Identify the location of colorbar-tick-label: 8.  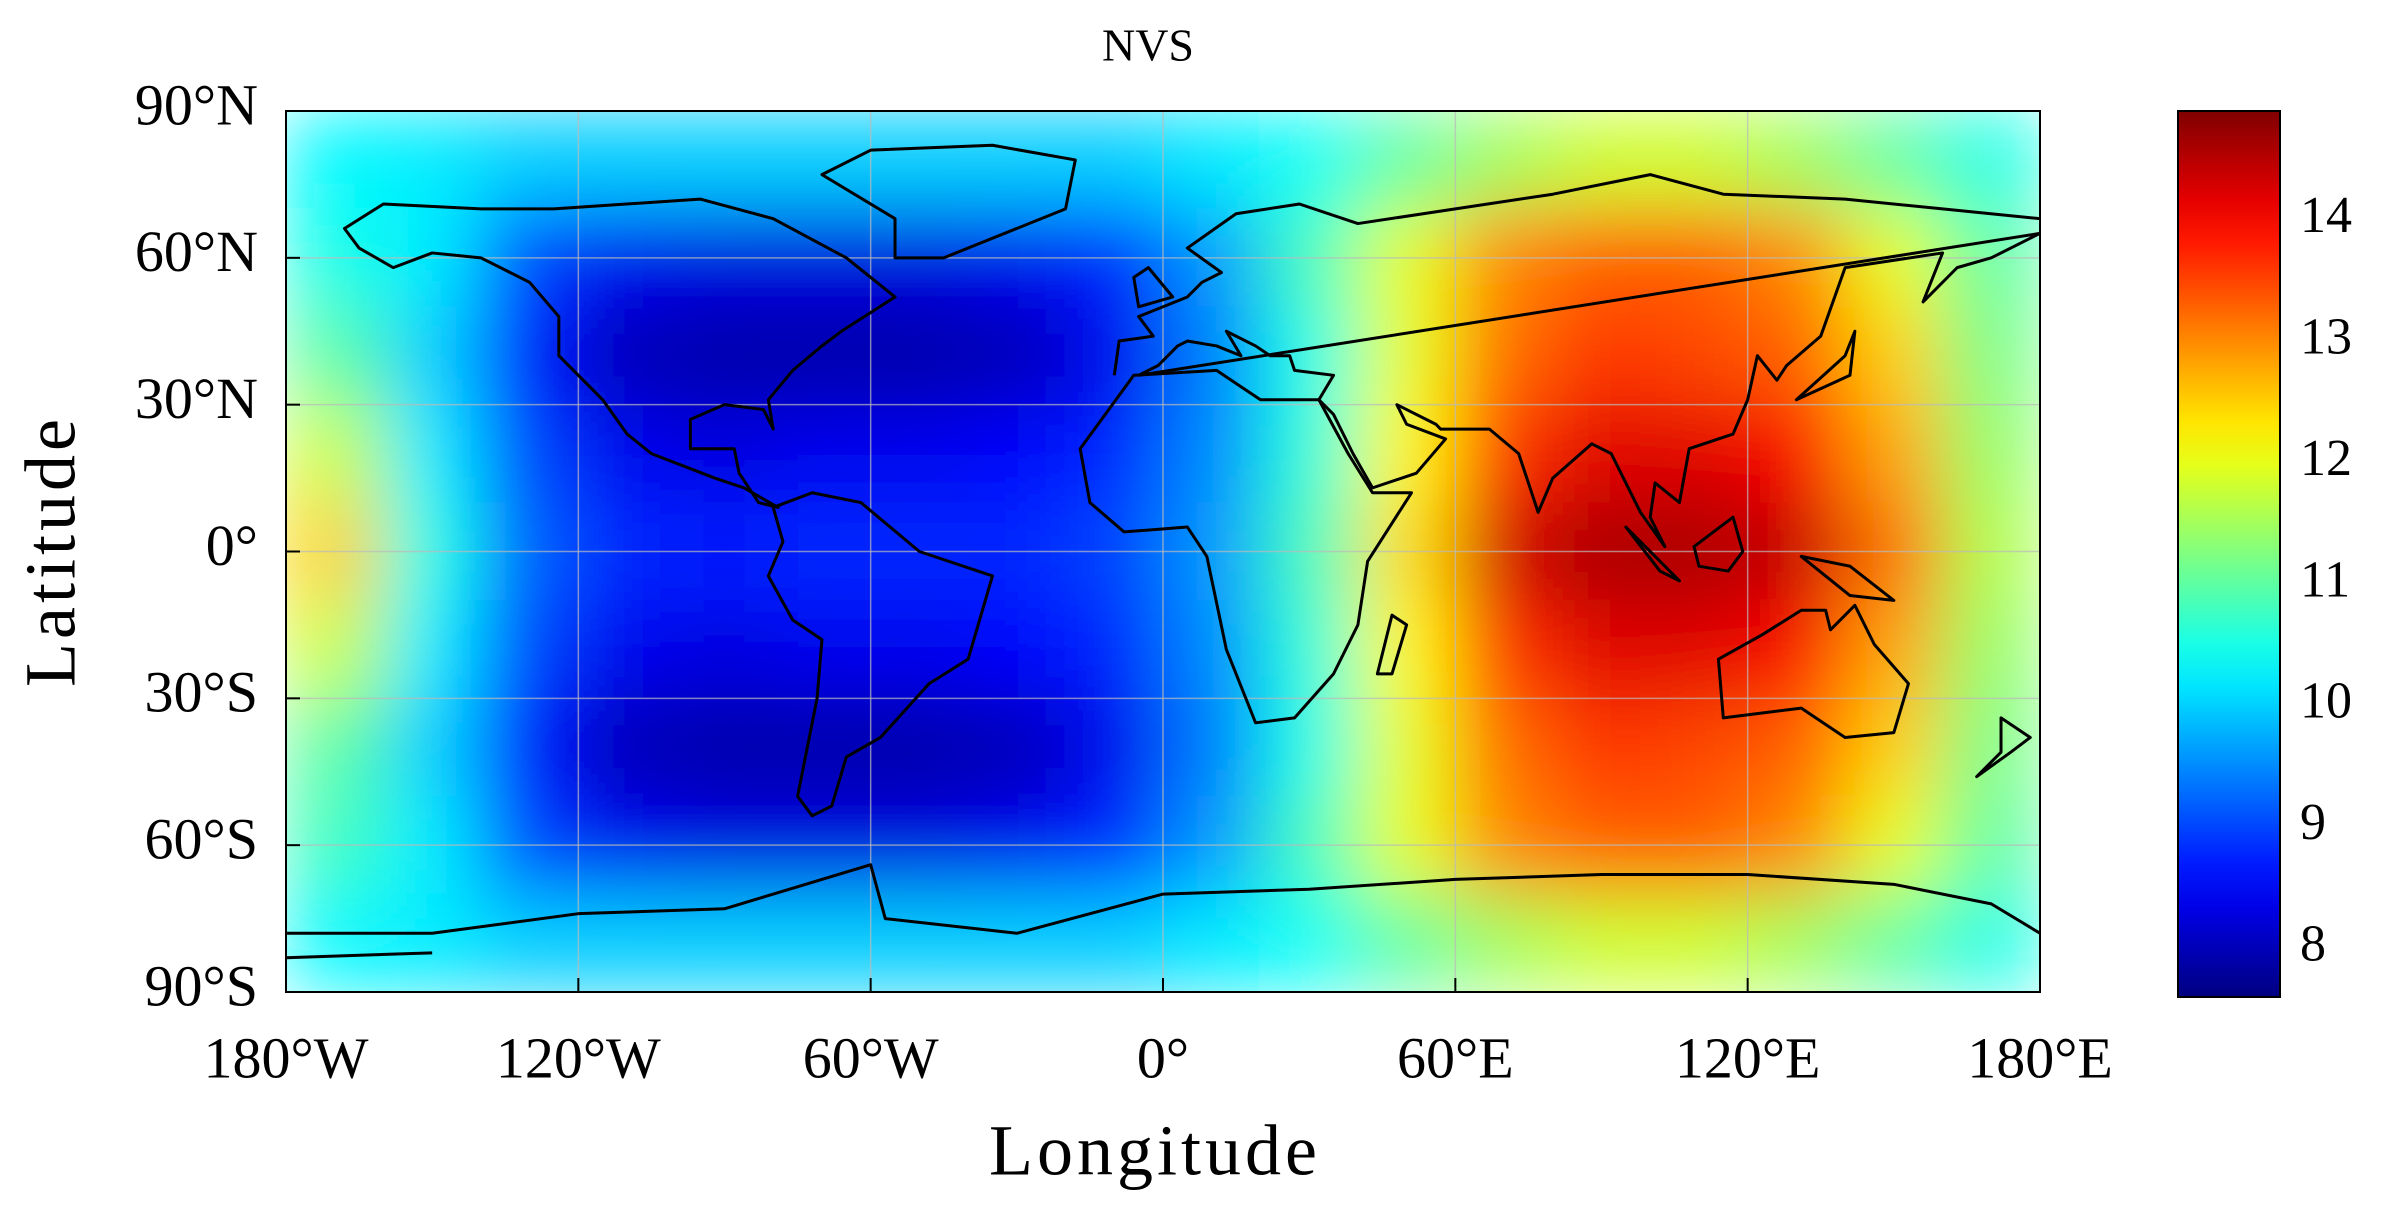
(2313, 943).